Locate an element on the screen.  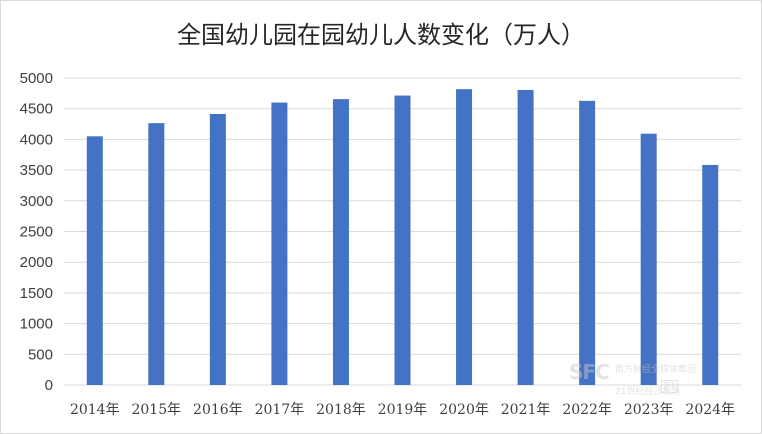
x-tick-label: 2017年 is located at coordinates (280, 410).